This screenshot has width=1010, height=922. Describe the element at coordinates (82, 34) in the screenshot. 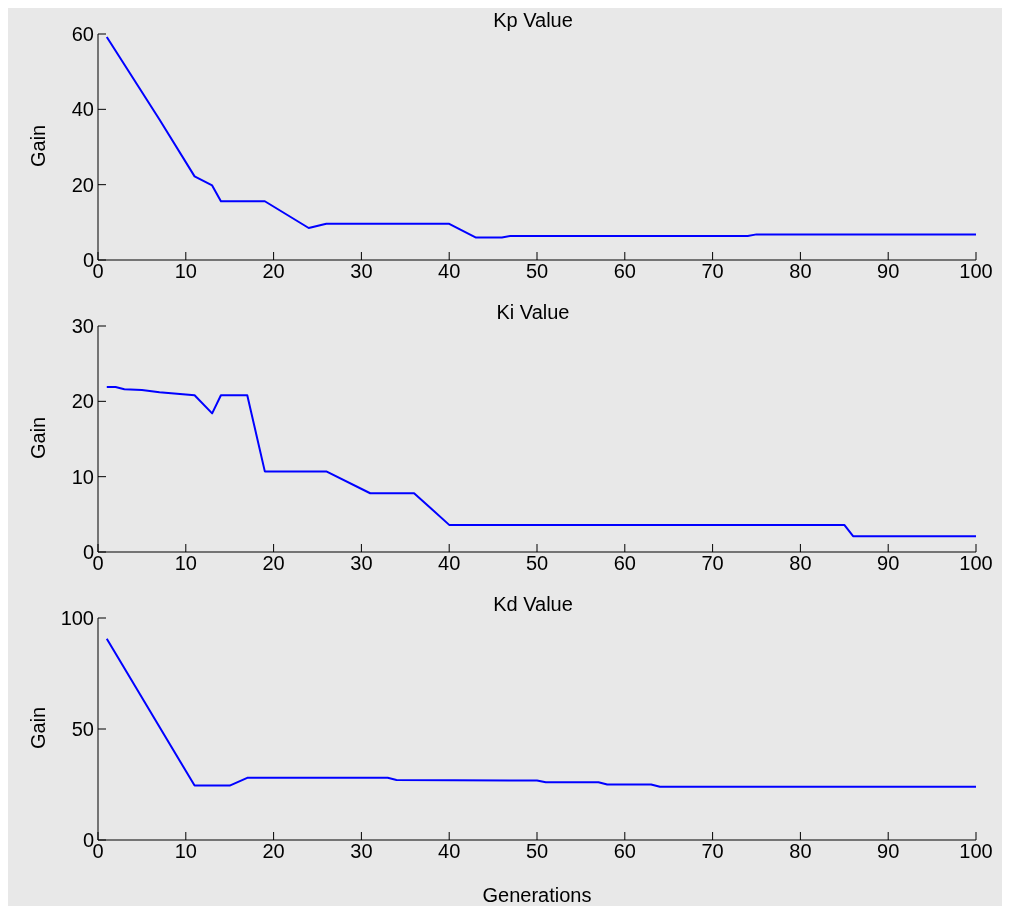

I see `y-tick-label: 60` at that location.